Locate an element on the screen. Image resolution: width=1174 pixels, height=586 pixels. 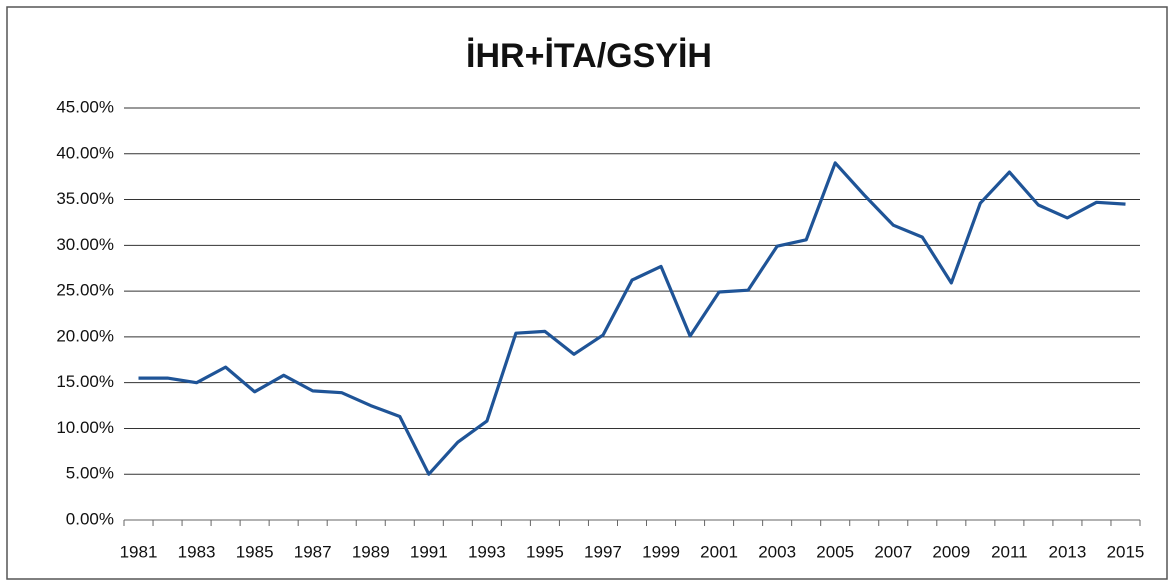
x-tick-label: 1989 is located at coordinates (371, 551).